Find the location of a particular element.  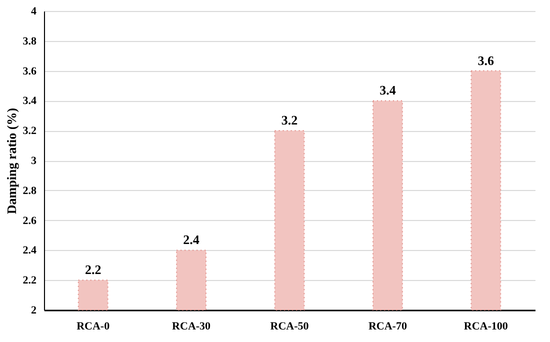

data-label: 2.2 is located at coordinates (93, 270).